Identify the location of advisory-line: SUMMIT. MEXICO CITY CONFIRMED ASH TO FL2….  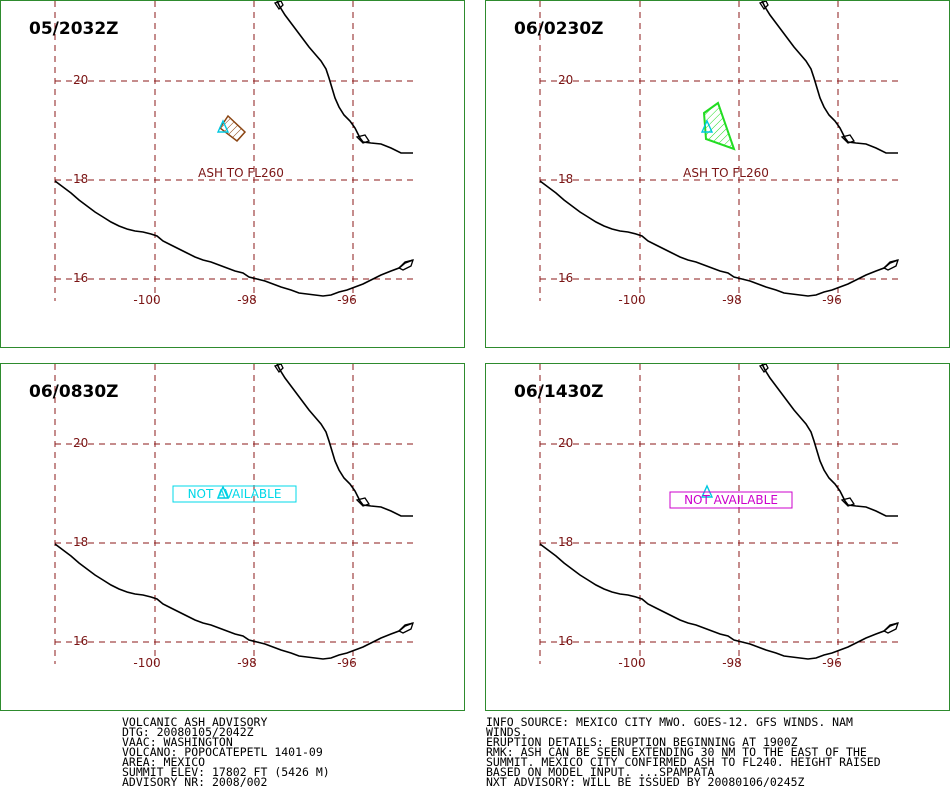
(683, 762).